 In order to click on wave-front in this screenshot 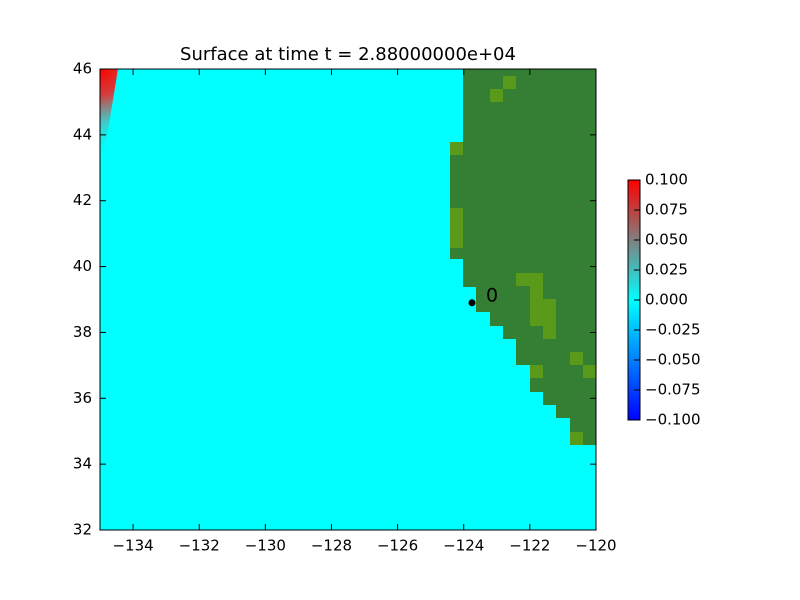, I will do `click(109, 124)`.